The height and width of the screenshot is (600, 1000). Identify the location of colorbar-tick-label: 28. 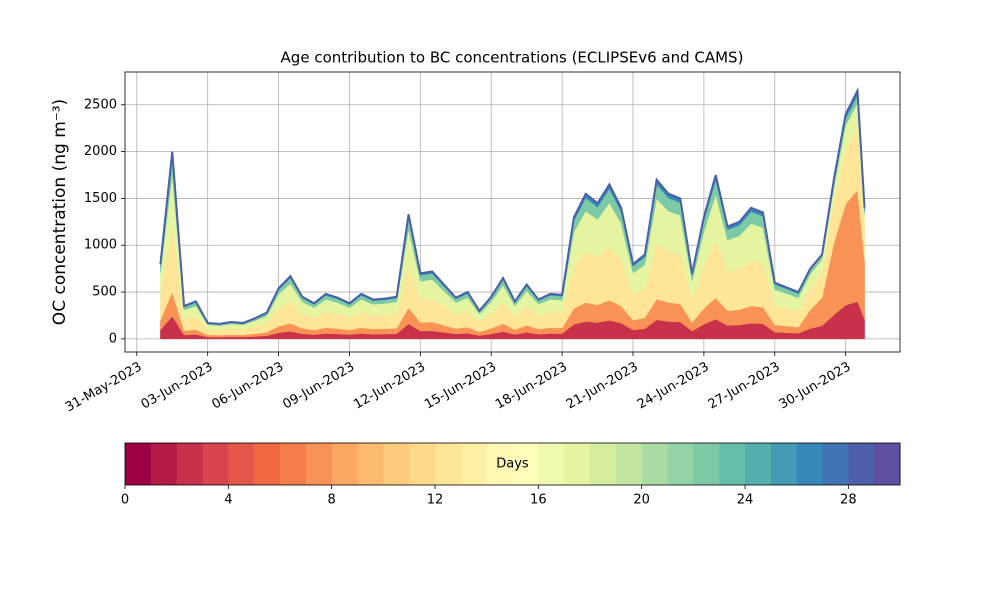
(848, 500).